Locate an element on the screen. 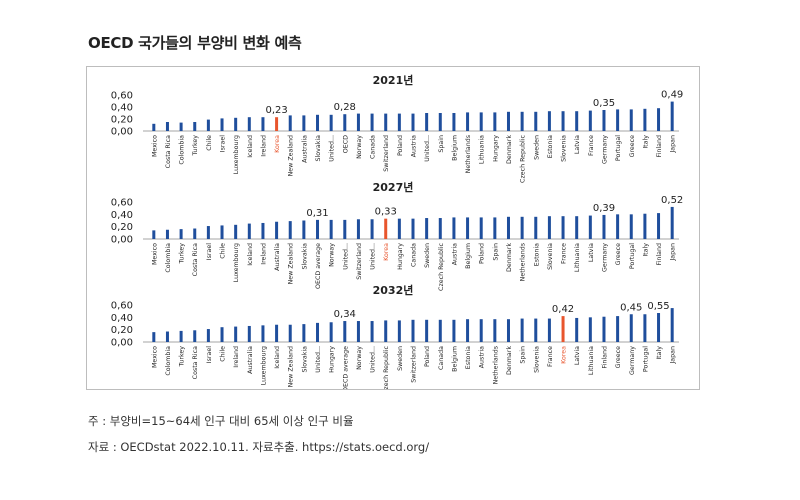 This screenshot has width=800, height=500. x-tick-label: Korea is located at coordinates (277, 144).